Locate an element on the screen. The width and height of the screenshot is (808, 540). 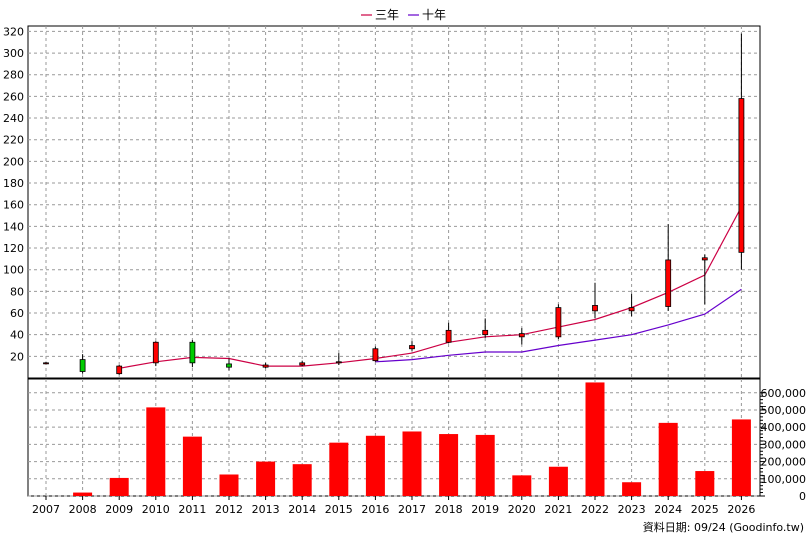
x-tick-label: 2012 is located at coordinates (229, 509).